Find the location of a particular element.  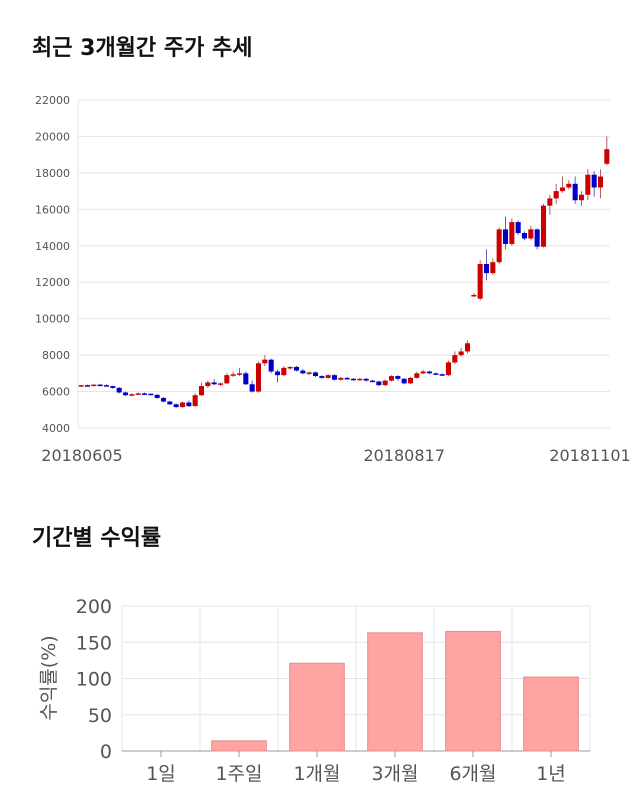

price-y-tick: 20000 is located at coordinates (52, 136).